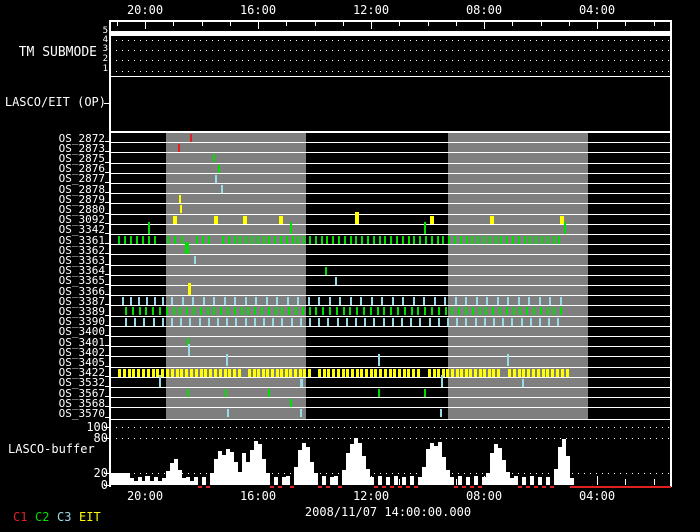  I want to click on os-row-label: OS_2879, so click(81, 199).